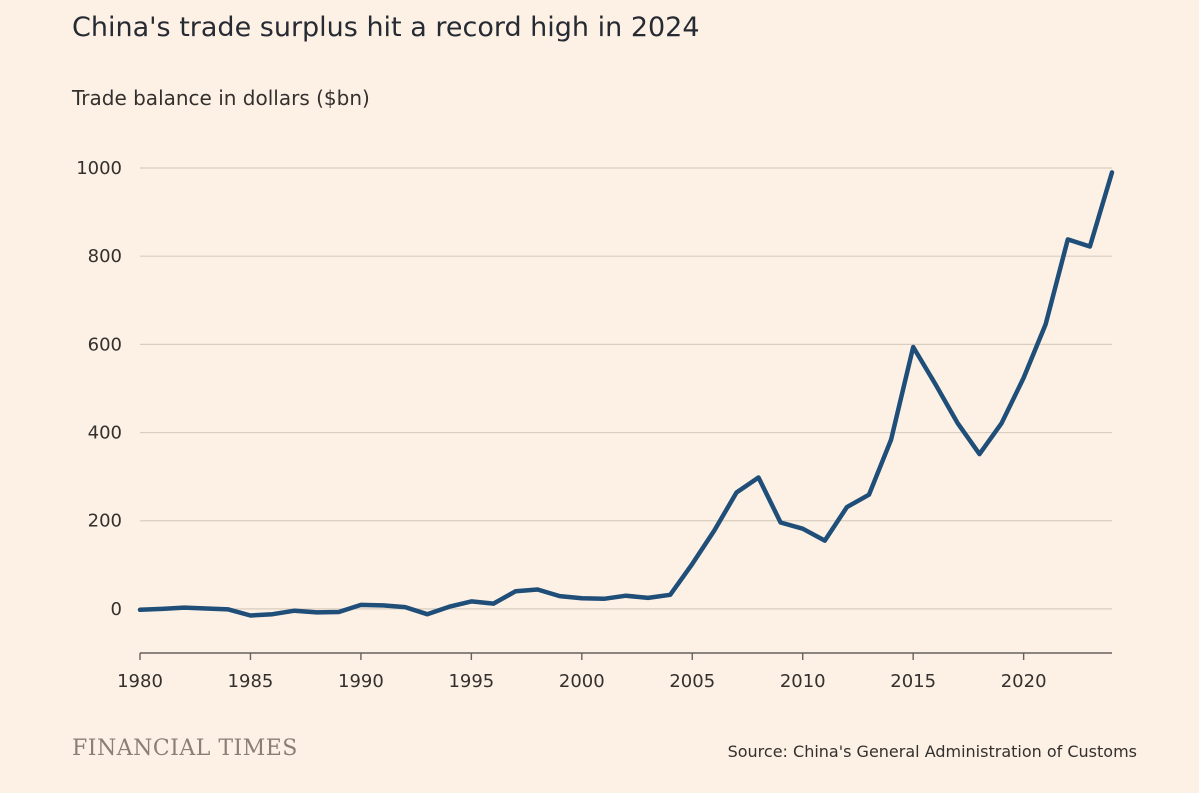 Image resolution: width=1199 pixels, height=793 pixels. What do you see at coordinates (105, 521) in the screenshot?
I see `y-tick-label-200: 200` at bounding box center [105, 521].